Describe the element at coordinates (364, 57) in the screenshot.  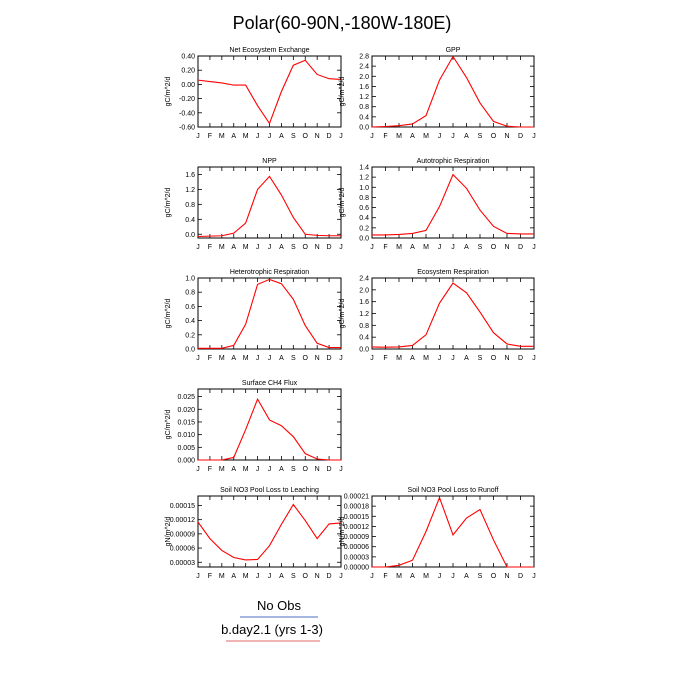
I see `y-tick-label: 2.8` at that location.